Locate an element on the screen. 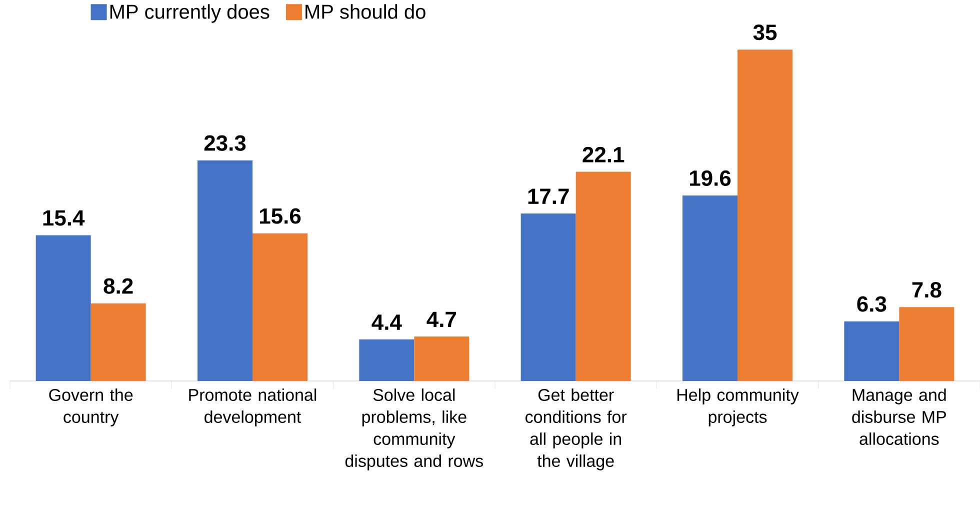 Image resolution: width=980 pixels, height=529 pixels. x-tick-label: Govern the country is located at coordinates (91, 407).